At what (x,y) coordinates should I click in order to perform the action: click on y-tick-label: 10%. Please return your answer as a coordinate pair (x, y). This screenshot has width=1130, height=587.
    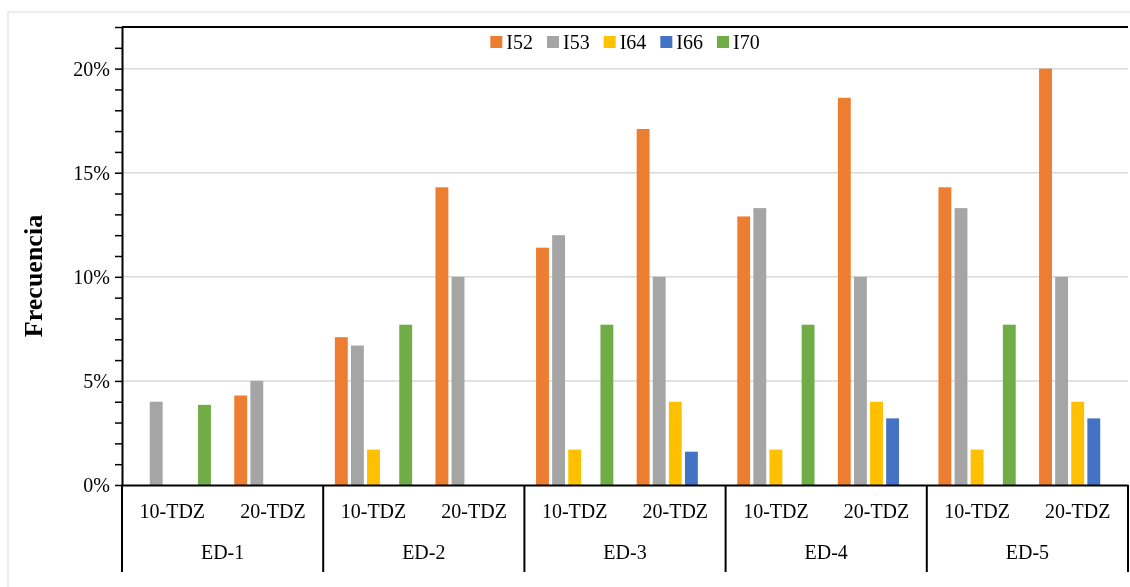
    Looking at the image, I should click on (91, 276).